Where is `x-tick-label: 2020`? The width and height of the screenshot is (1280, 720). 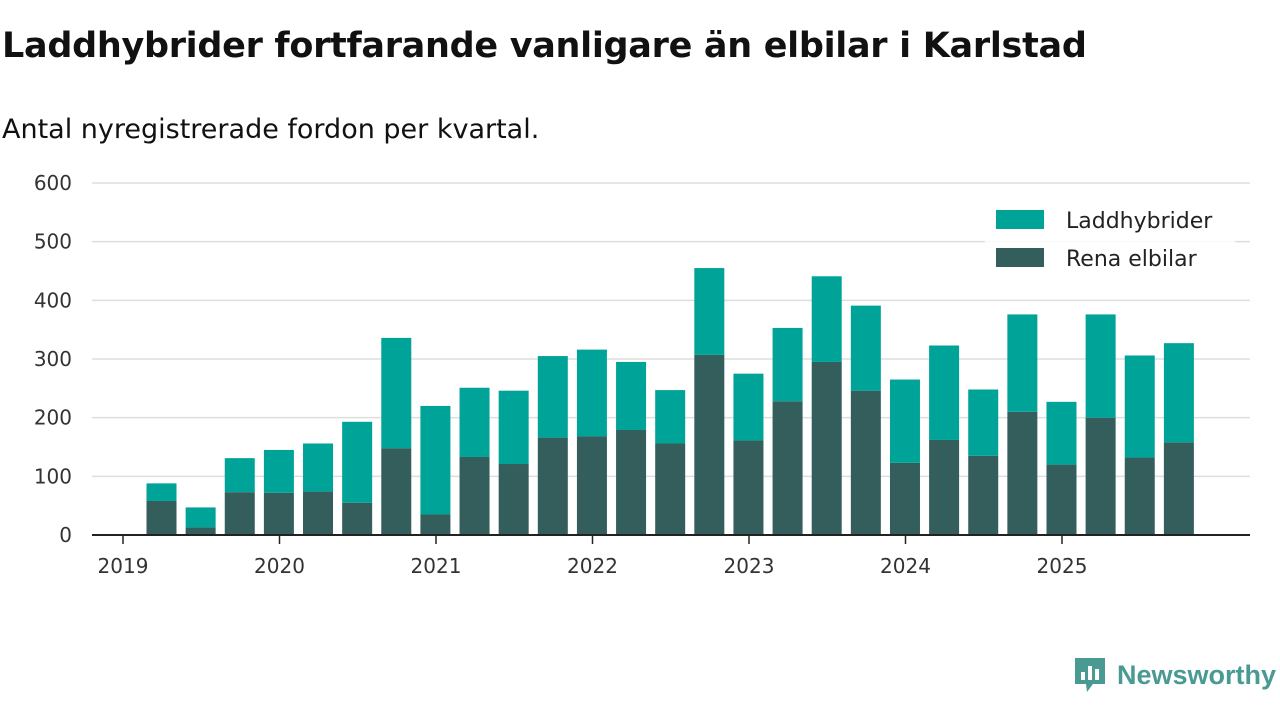
x-tick-label: 2020 is located at coordinates (279, 566).